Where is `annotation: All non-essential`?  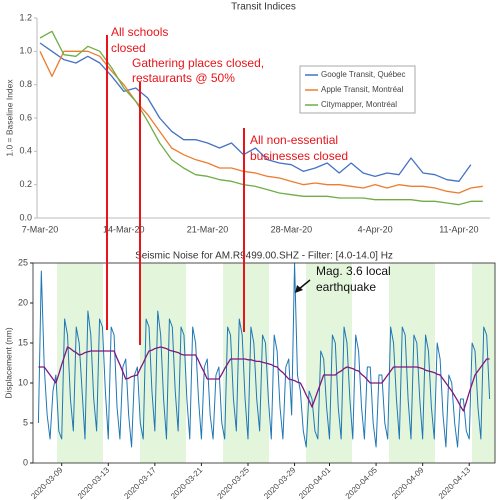
annotation: All non-essential is located at coordinates (294, 140).